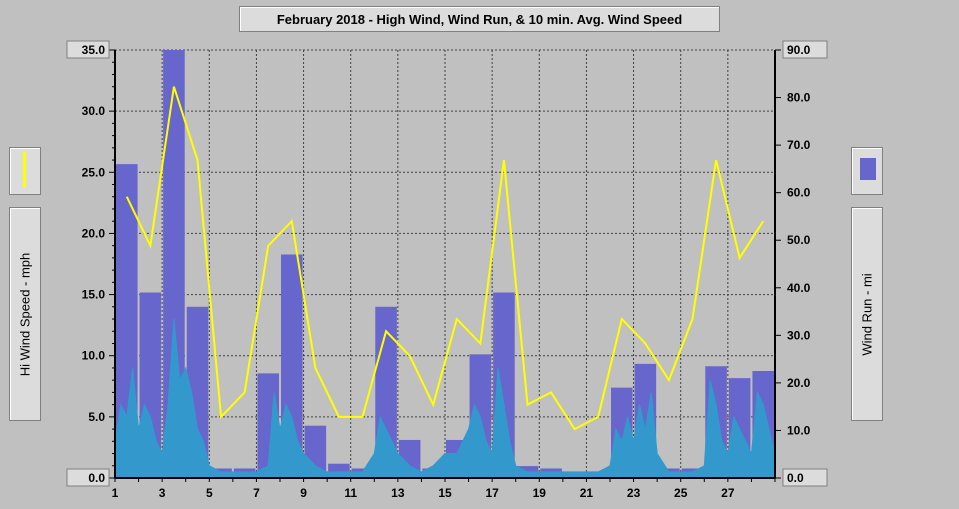  I want to click on x-tick-label: 1, so click(115, 493).